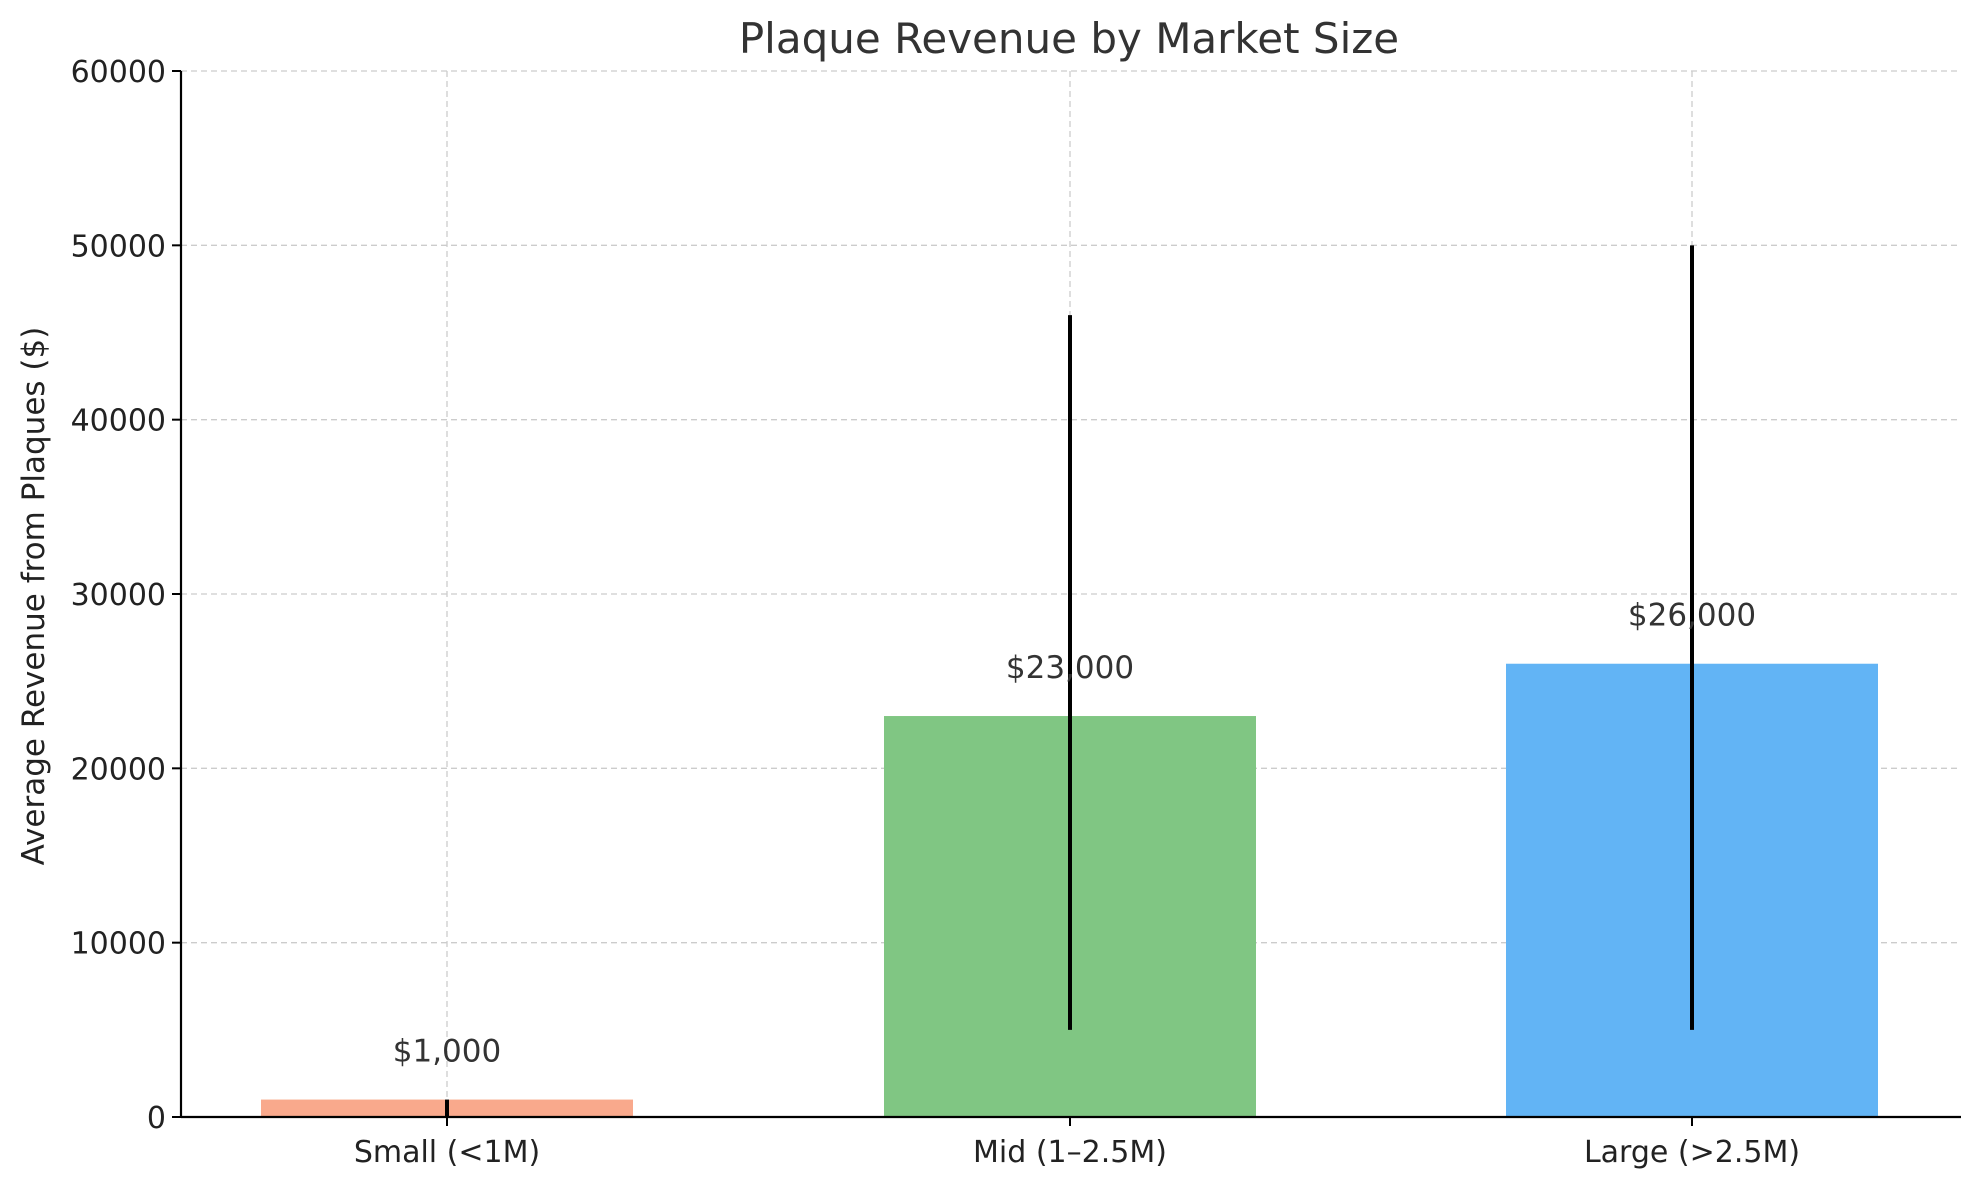 This screenshot has width=1979, height=1180. Describe the element at coordinates (34, 596) in the screenshot. I see `y-axis-title: Average Revenue from Plaques ($)` at that location.